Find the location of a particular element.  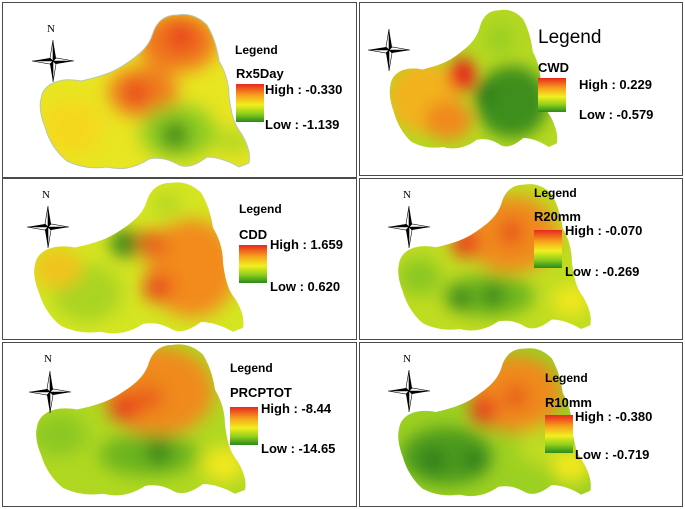

legend-low: Low : 0.620 is located at coordinates (305, 286).